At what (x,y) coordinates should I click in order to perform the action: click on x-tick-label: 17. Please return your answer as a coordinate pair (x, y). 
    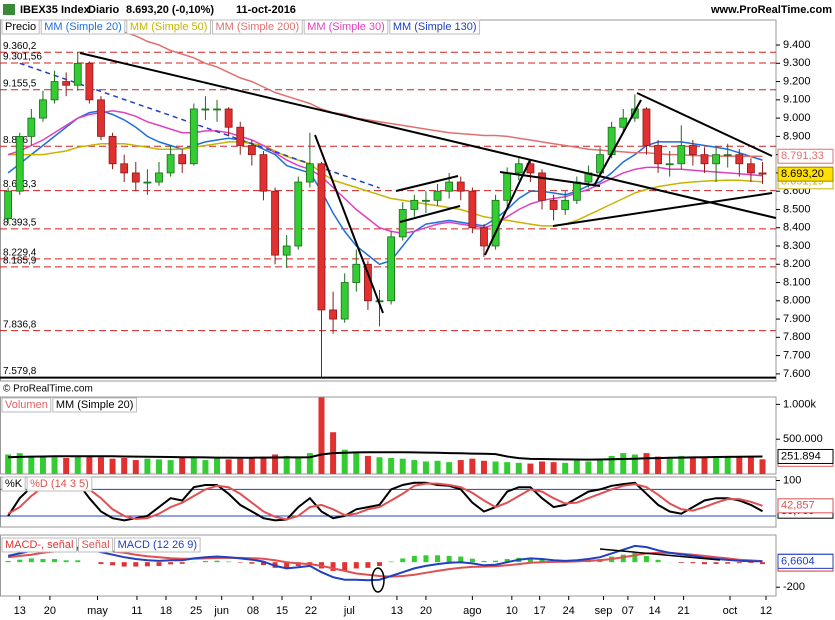
    Looking at the image, I should click on (540, 611).